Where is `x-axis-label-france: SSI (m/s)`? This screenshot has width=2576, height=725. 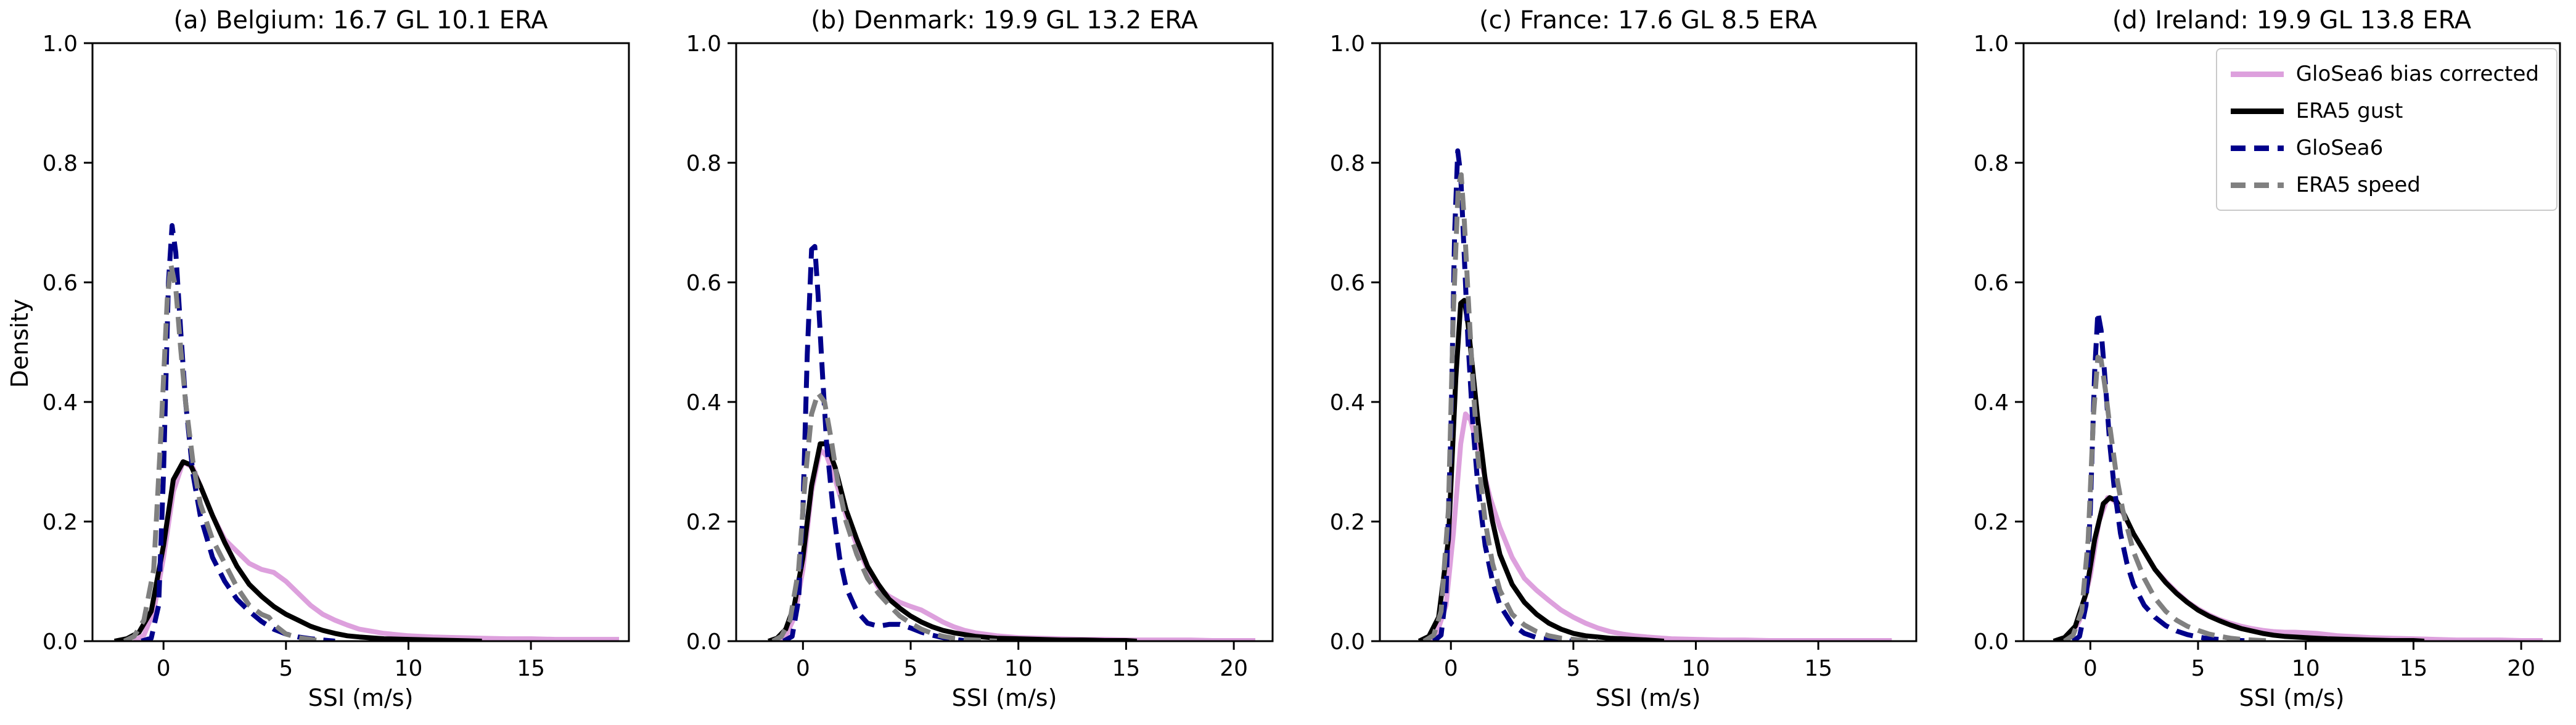
x-axis-label-france: SSI (m/s) is located at coordinates (1648, 697).